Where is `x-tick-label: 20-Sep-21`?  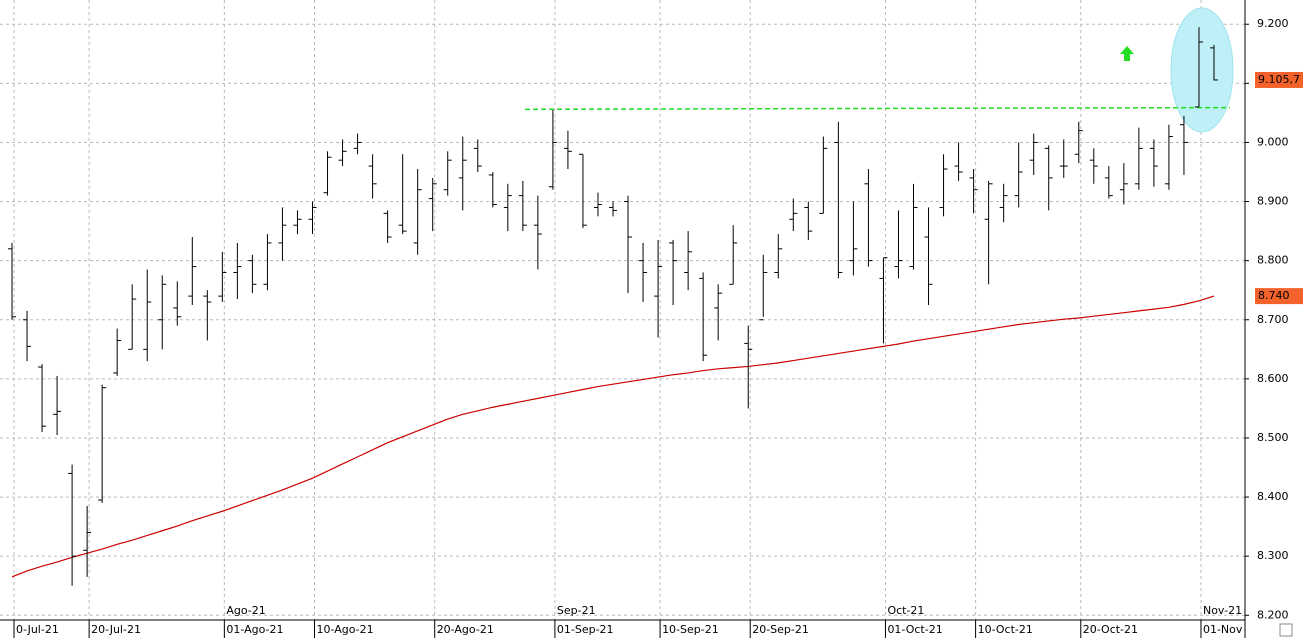 x-tick-label: 20-Sep-21 is located at coordinates (780, 629).